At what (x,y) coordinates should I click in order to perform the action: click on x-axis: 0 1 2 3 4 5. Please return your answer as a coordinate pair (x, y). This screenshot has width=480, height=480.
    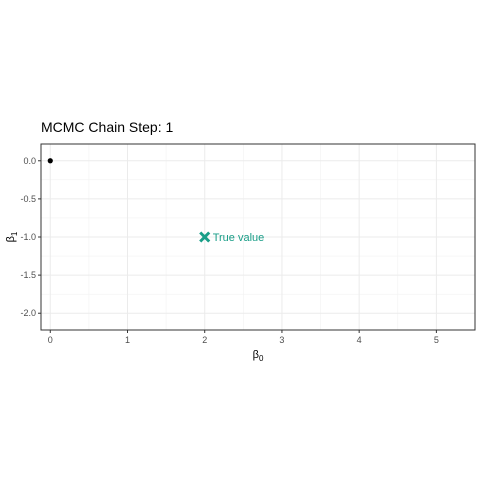
    Looking at the image, I should click on (243, 337).